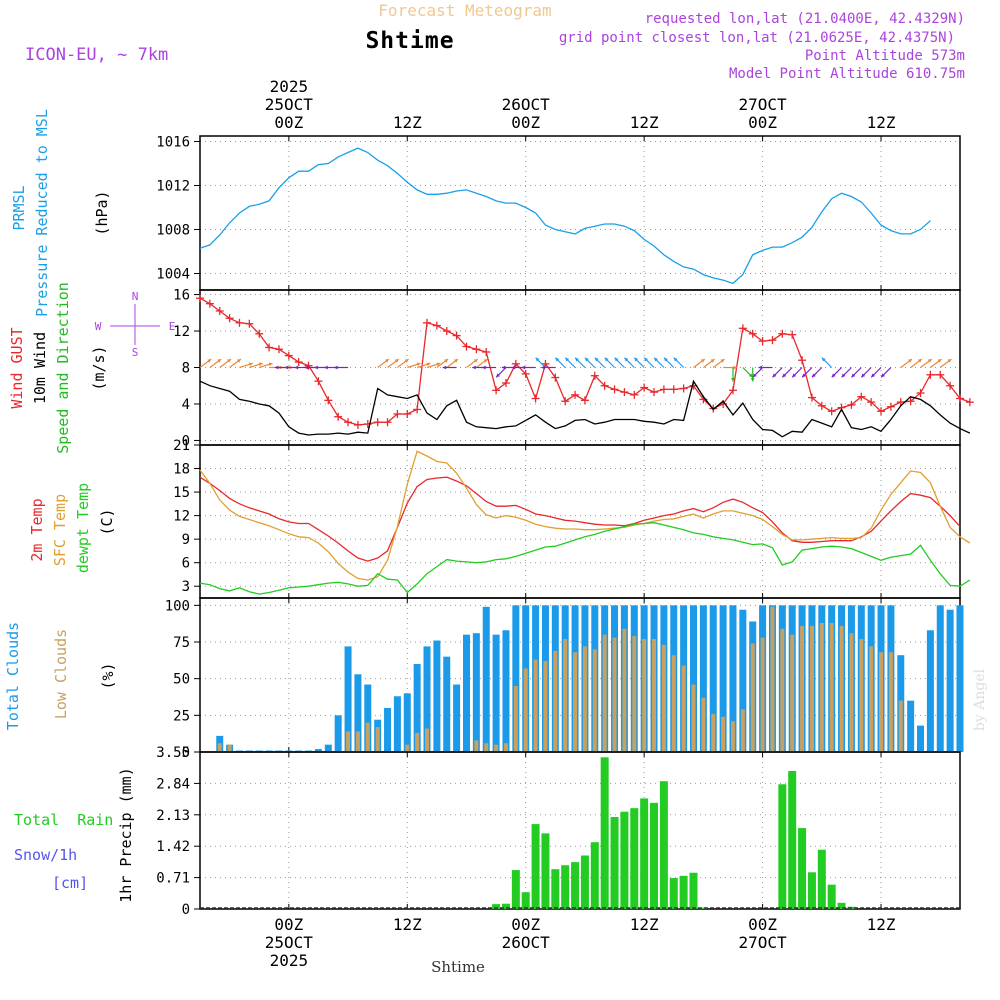 This screenshot has height=1000, width=1000. I want to click on bottom-axis-label: 2025, so click(289, 960).